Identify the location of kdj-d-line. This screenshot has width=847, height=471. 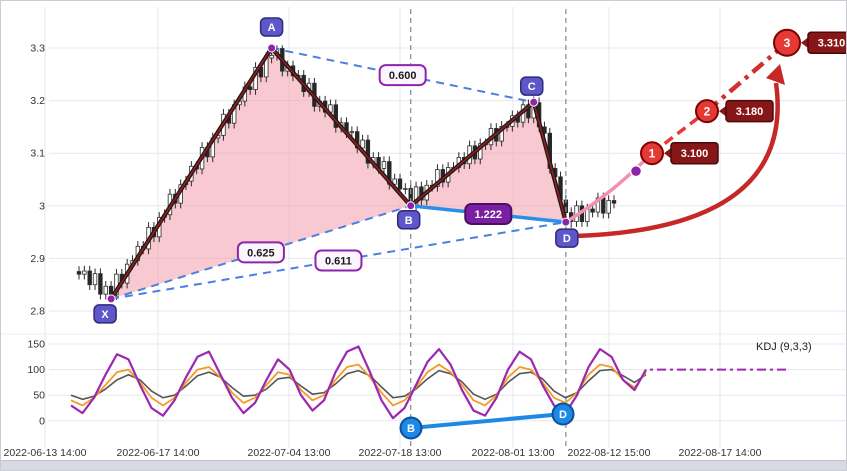
(358, 384).